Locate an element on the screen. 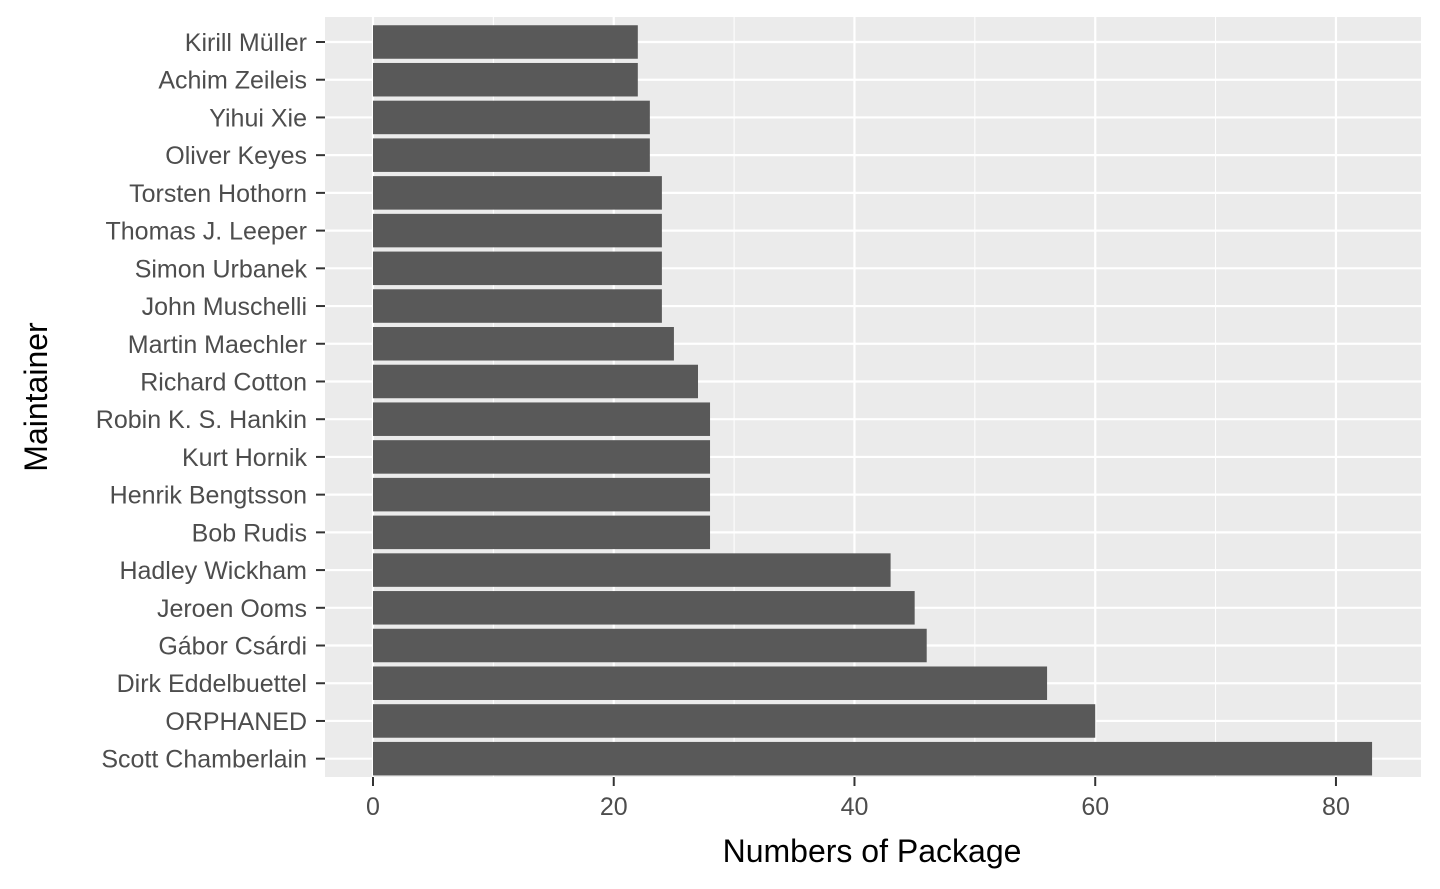 This screenshot has height=889, width=1440. y-tick-label: Martin Maechler is located at coordinates (217, 345).